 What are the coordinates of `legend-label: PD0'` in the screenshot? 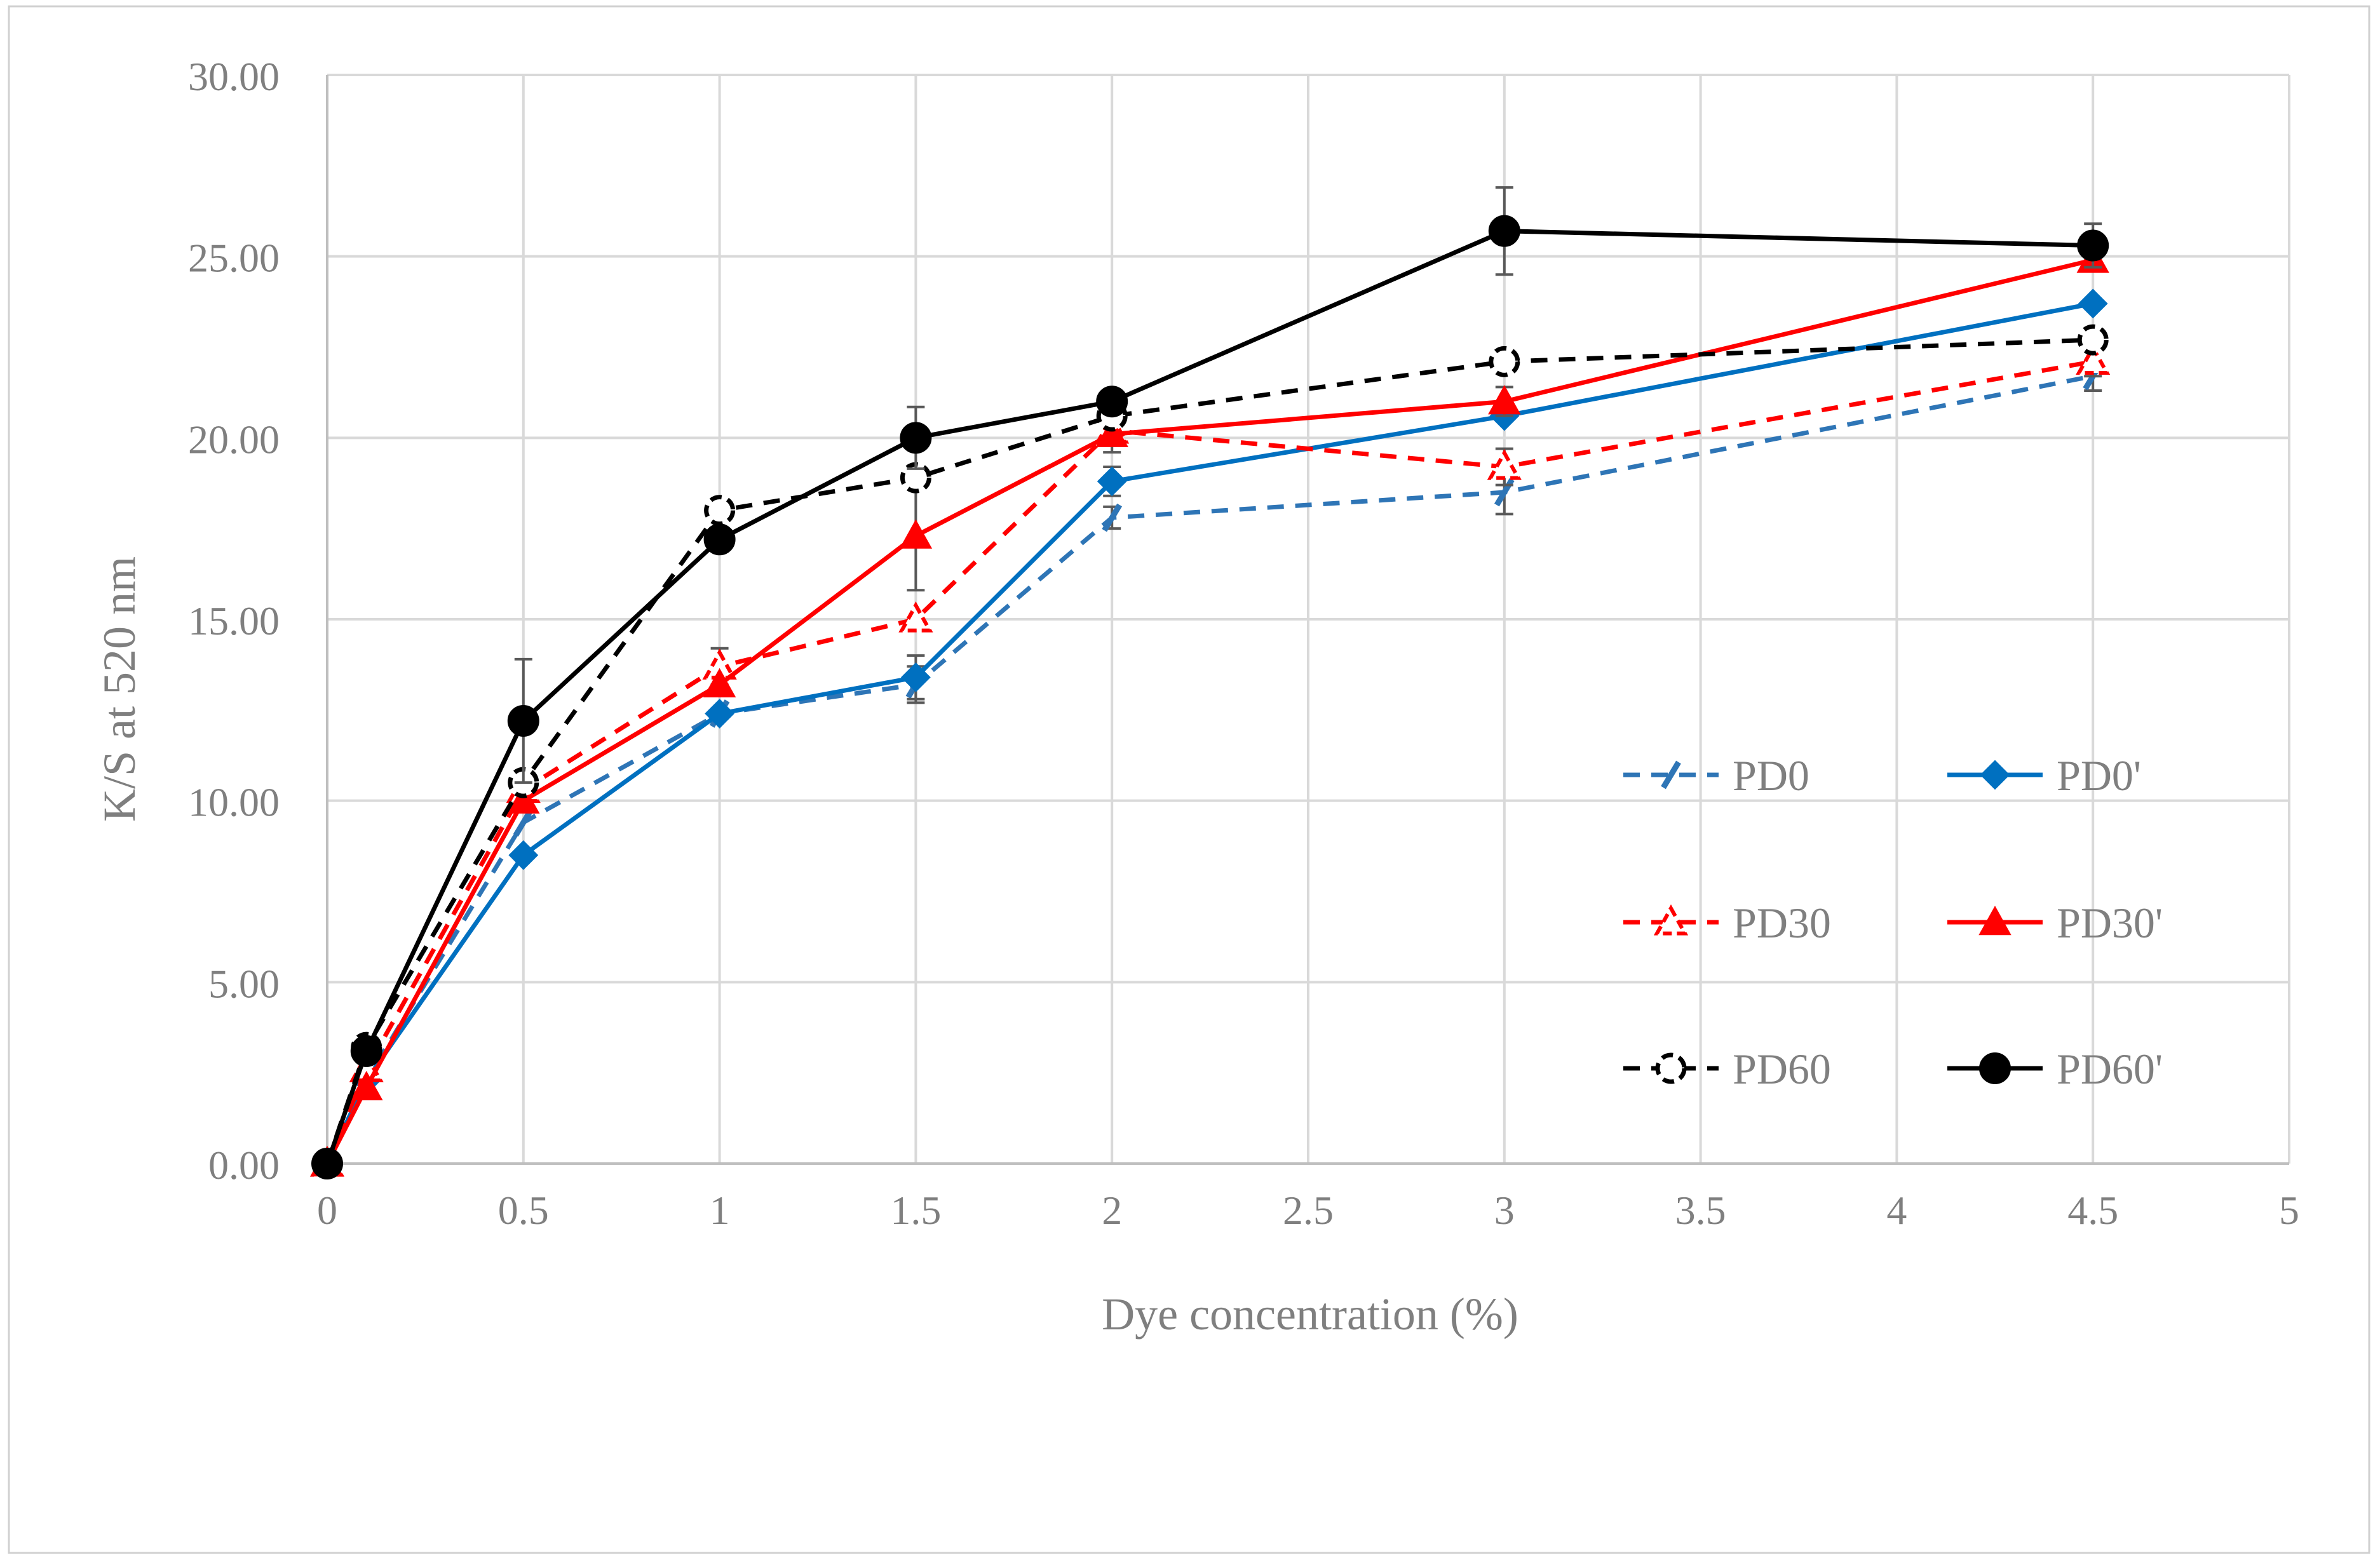 It's located at (2099, 775).